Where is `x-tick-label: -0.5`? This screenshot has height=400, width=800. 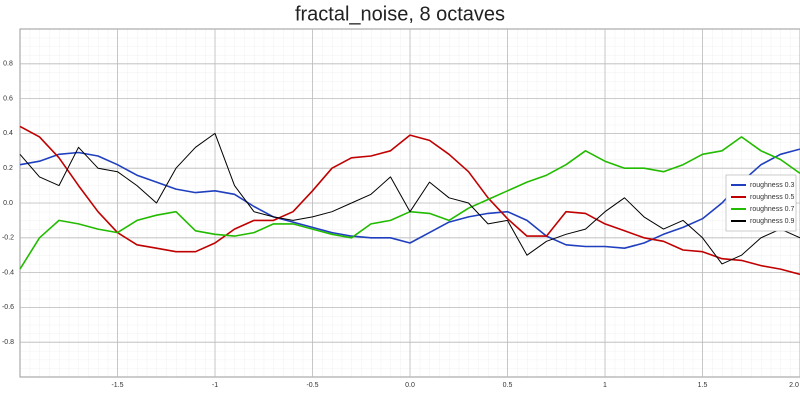
x-tick-label: -0.5 is located at coordinates (312, 385).